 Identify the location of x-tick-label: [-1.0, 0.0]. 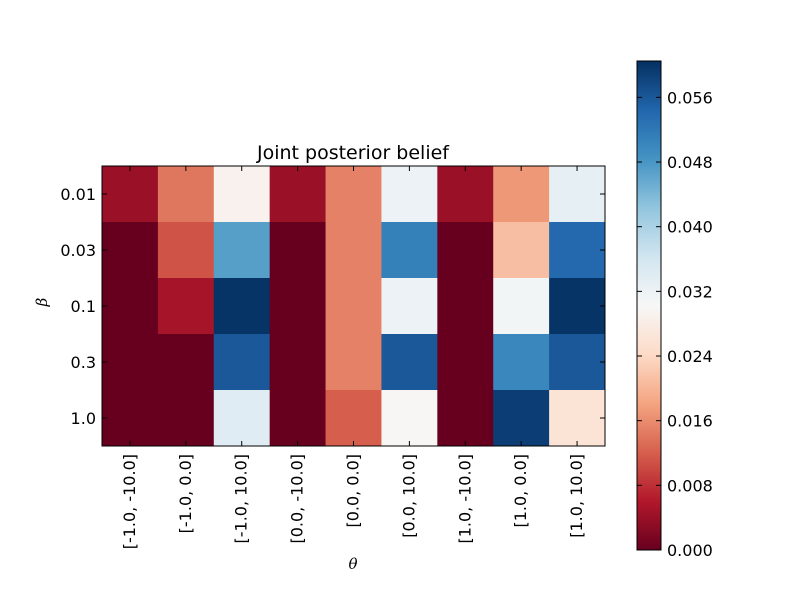
(185, 493).